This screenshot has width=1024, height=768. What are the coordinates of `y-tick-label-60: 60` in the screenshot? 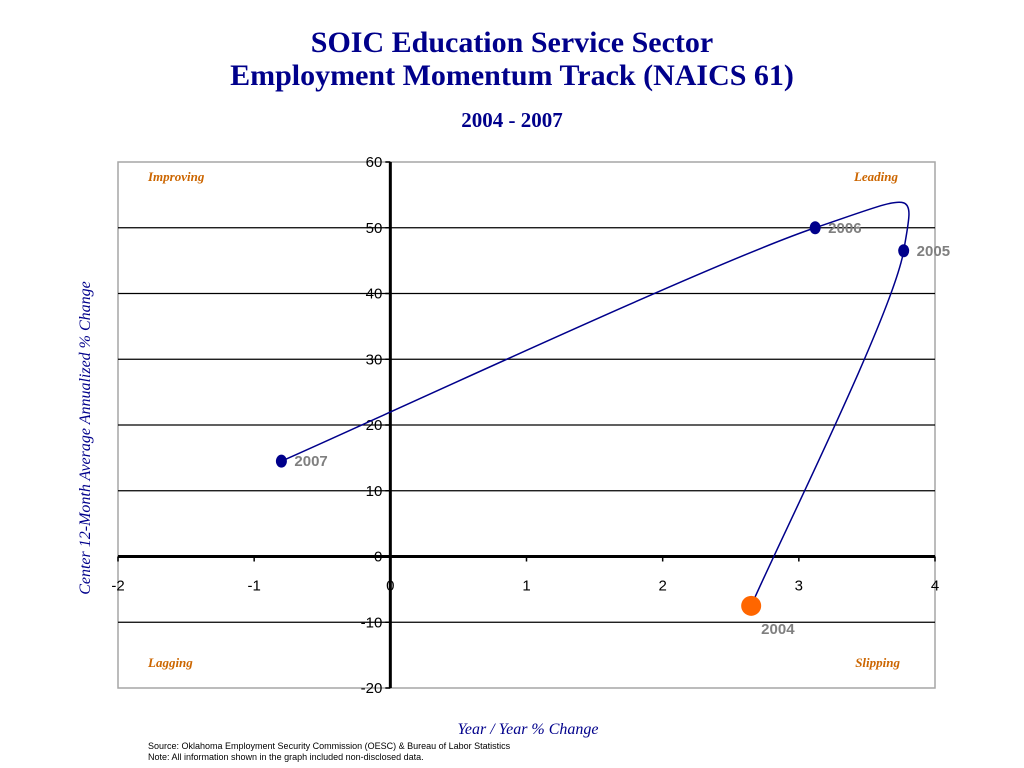 It's located at (374, 162).